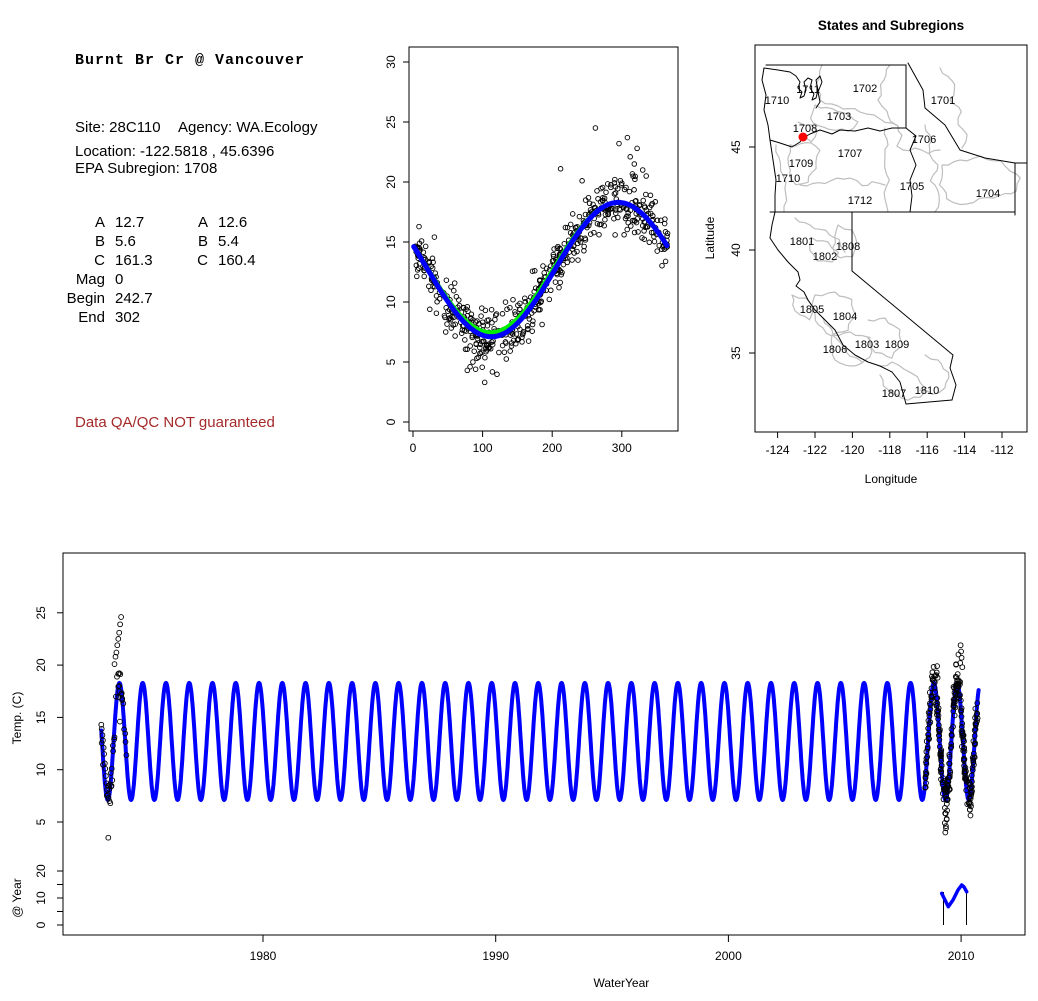 Image resolution: width=1038 pixels, height=1001 pixels. Describe the element at coordinates (778, 450) in the screenshot. I see `svg-text: -124` at that location.